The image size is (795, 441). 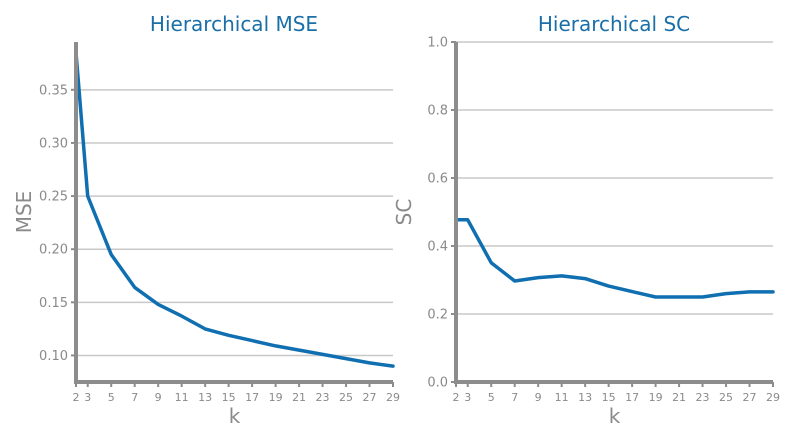 I want to click on sc-series-line, so click(x=614, y=258).